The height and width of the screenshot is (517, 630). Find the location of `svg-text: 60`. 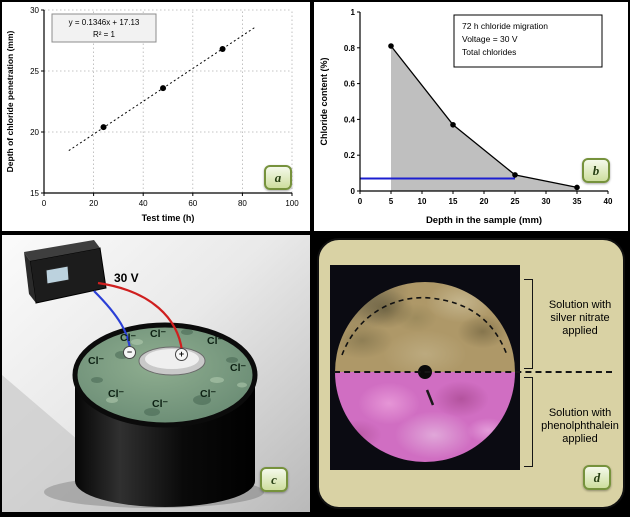

svg-text: 60 is located at coordinates (192, 203).